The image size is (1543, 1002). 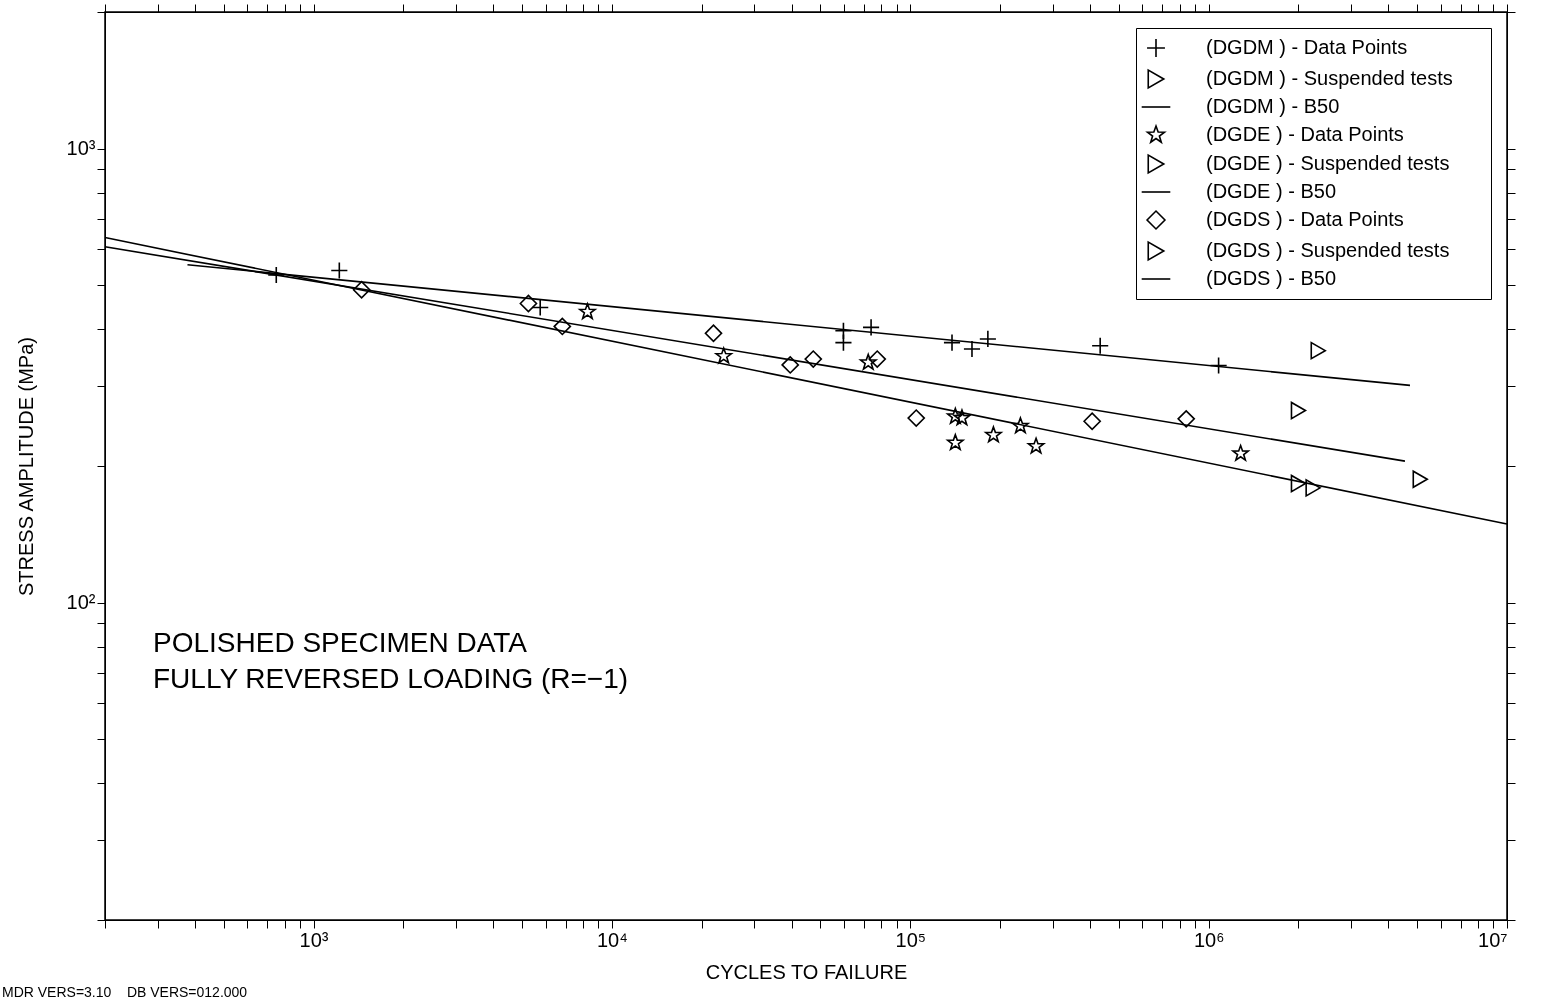 What do you see at coordinates (1307, 47) in the screenshot?
I see `legend-label: (DGDM ) - Data Points` at bounding box center [1307, 47].